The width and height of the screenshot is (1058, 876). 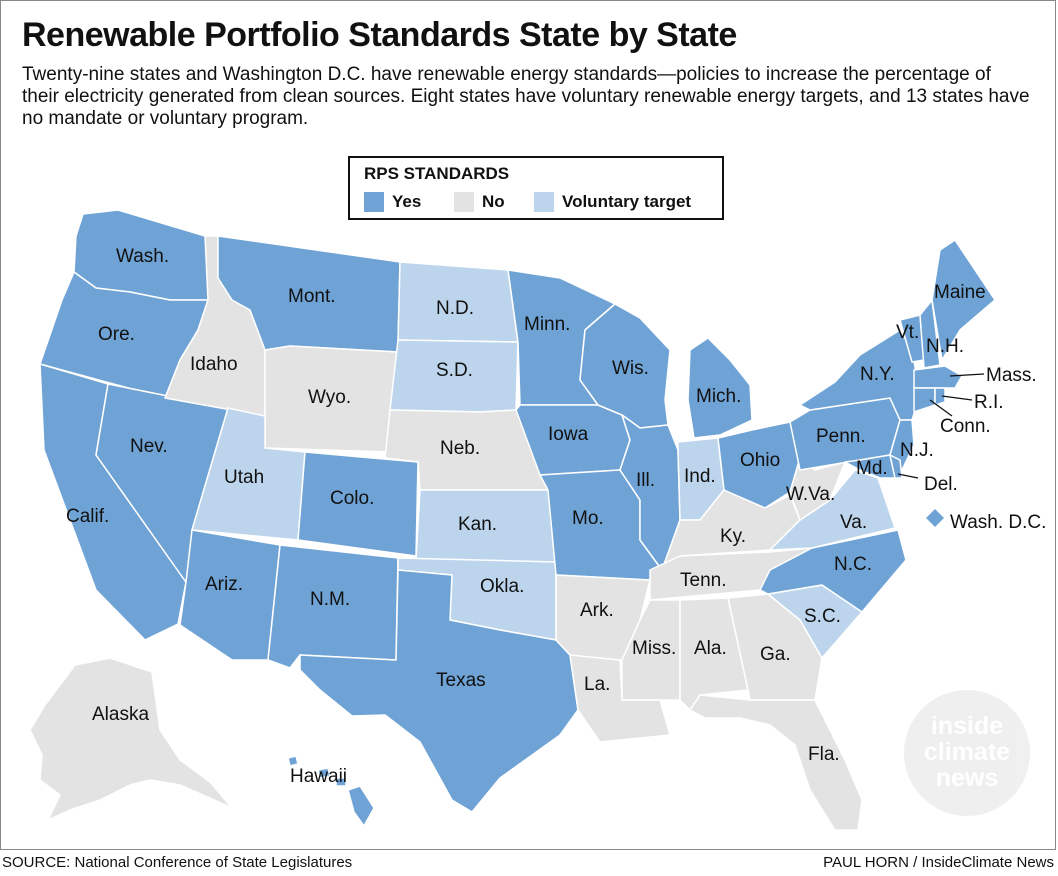 What do you see at coordinates (938, 862) in the screenshot?
I see `author-credit: PAUL HORN / InsideClimate News` at bounding box center [938, 862].